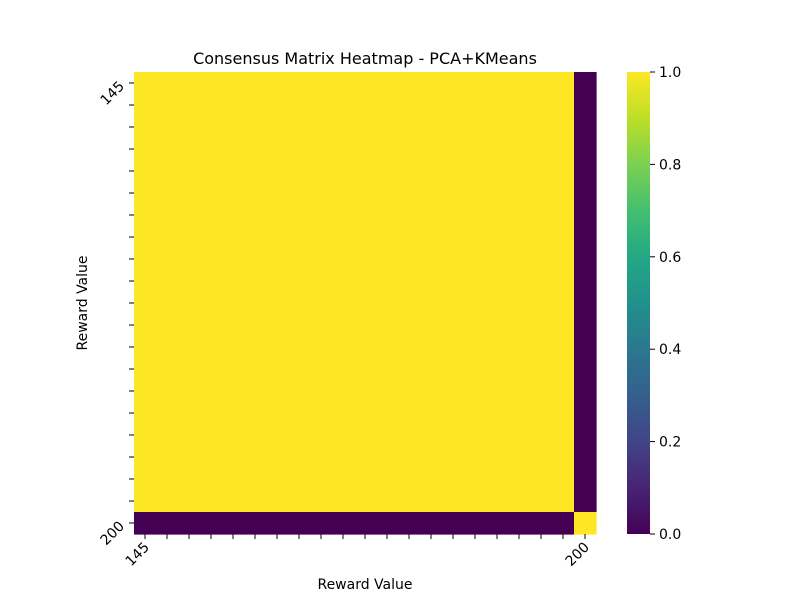 This screenshot has height=600, width=800. Describe the element at coordinates (670, 443) in the screenshot. I see `colorbar-tick-label: 0.2` at that location.